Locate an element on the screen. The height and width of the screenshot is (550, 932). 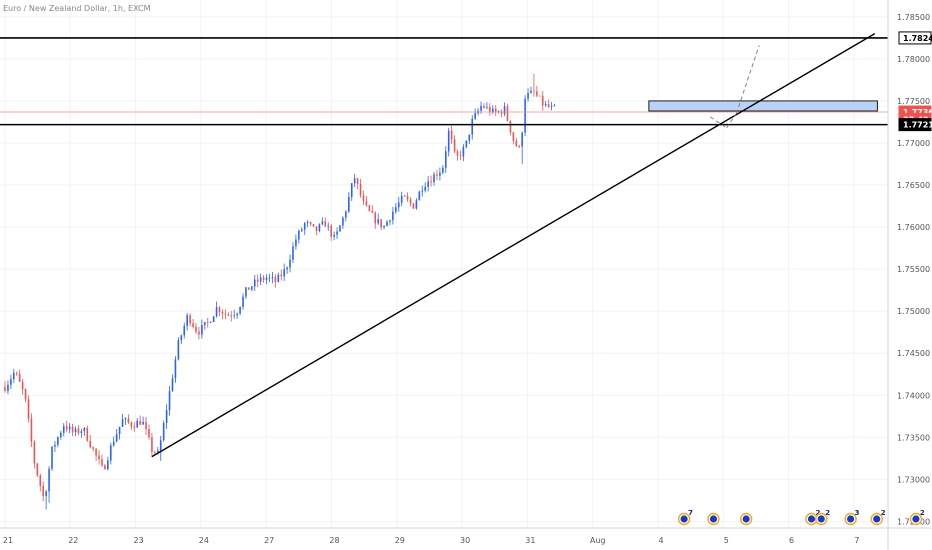
chart-title: Euro / New Zealand Dollar, 1h, EXCM is located at coordinates (77, 8).